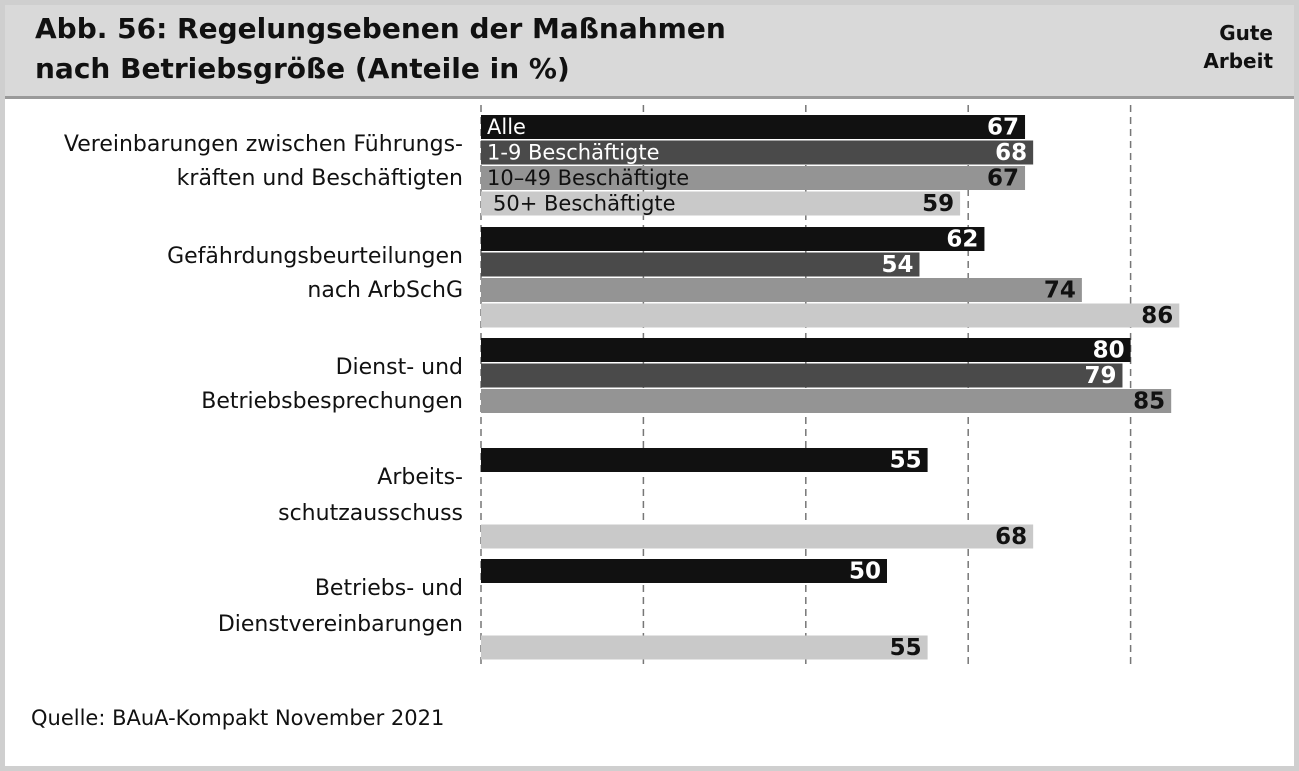 This screenshot has width=1299, height=771. What do you see at coordinates (380, 28) in the screenshot?
I see `title-line-1: Abb. 56: Regelungsebenen der Maßnahmen` at bounding box center [380, 28].